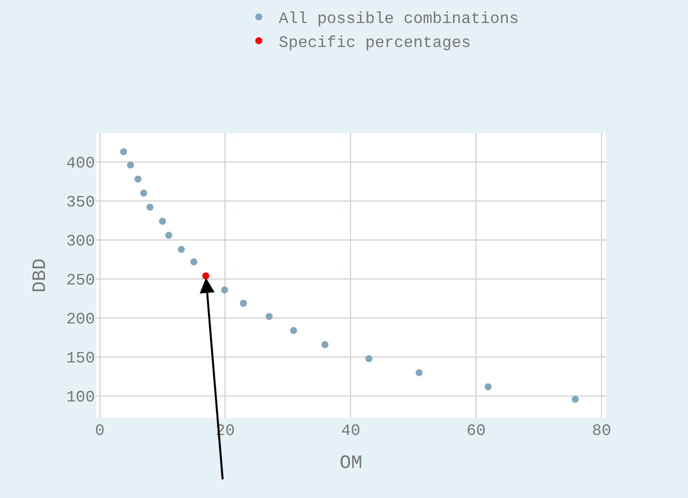  What do you see at coordinates (350, 431) in the screenshot?
I see `x-tick-label: 40` at bounding box center [350, 431].